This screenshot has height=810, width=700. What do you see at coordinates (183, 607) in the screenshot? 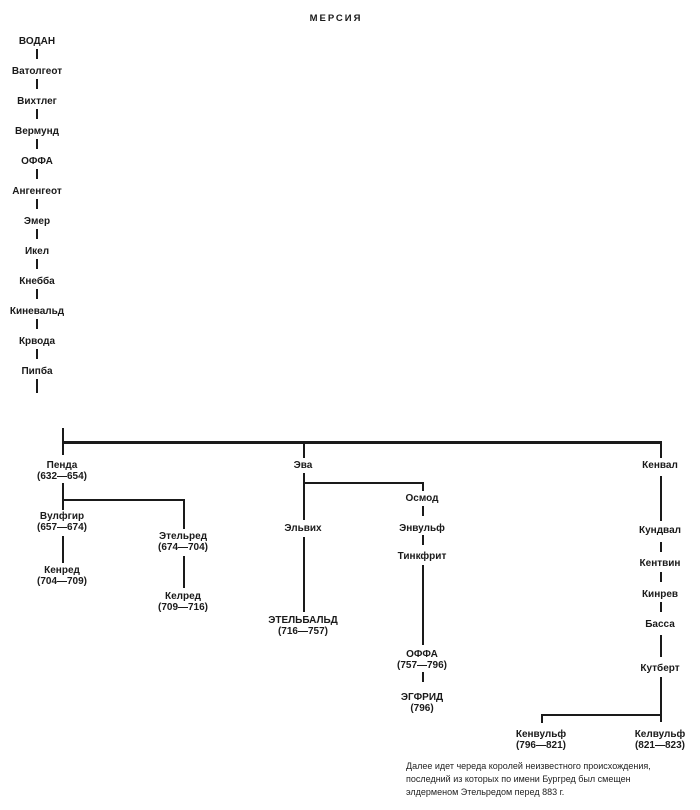
I see `tree-node-dates: (709—716)` at bounding box center [183, 607].